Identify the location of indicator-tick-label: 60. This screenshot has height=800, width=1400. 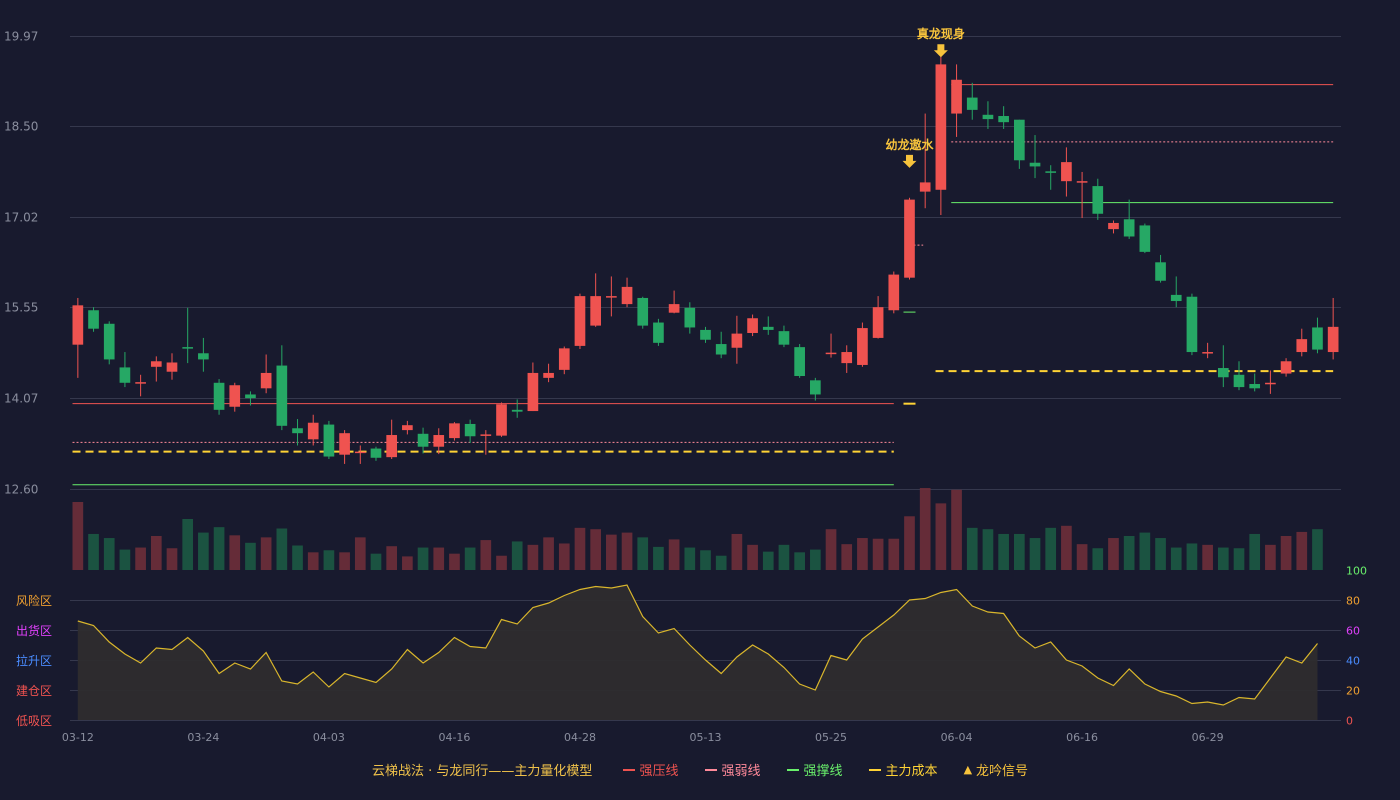
(1353, 631).